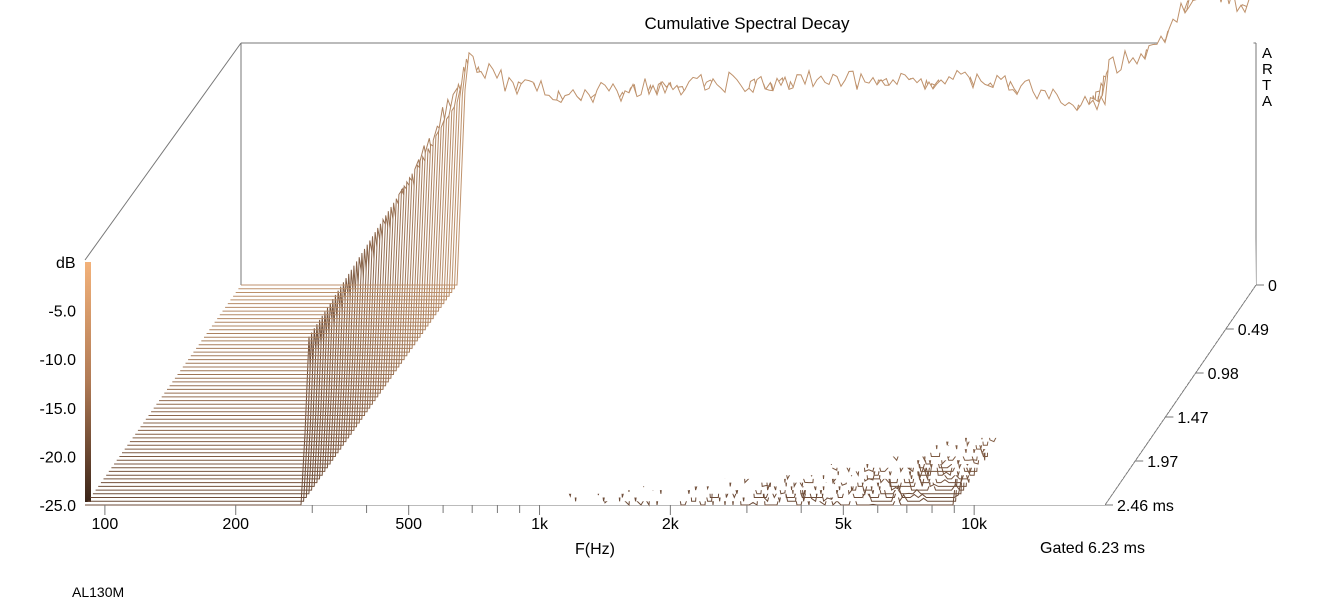  I want to click on z-tick-label: -20.0, so click(58, 457).